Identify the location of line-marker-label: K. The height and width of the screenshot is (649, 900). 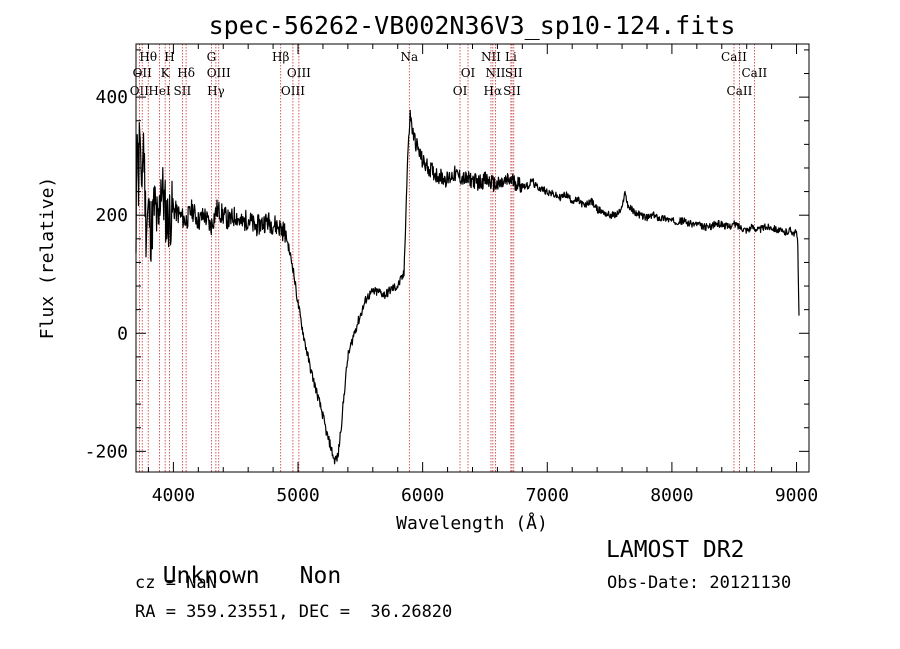
(166, 73).